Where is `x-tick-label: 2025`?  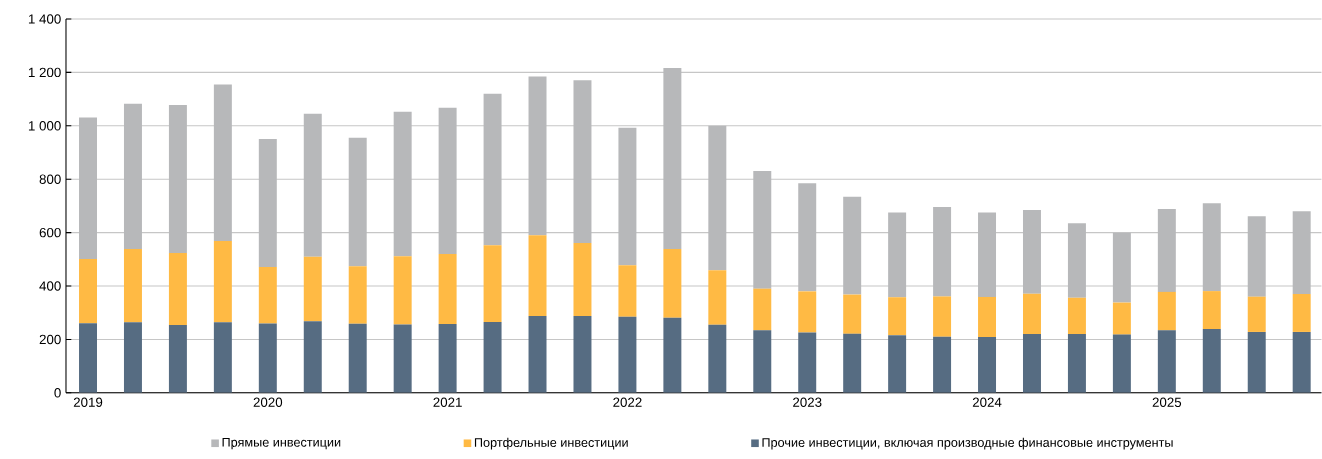
x-tick-label: 2025 is located at coordinates (1167, 402).